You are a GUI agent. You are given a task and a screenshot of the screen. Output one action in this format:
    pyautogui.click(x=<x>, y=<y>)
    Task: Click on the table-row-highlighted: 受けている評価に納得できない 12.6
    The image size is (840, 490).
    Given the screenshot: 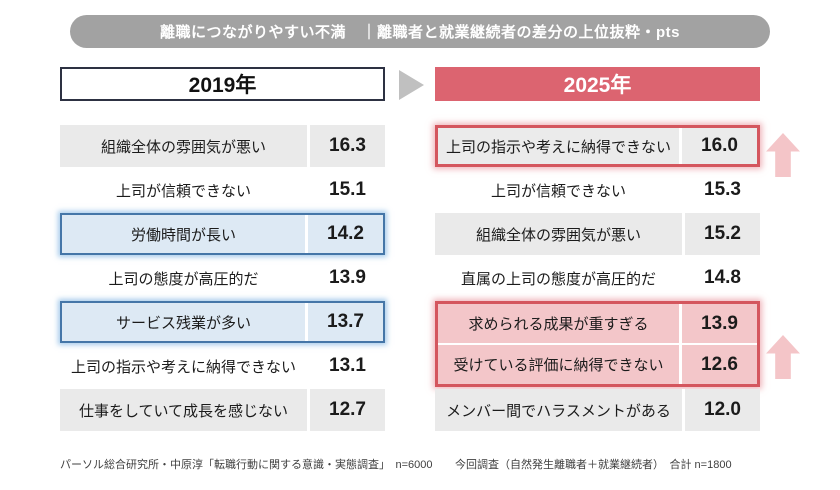 What is the action you would take?
    pyautogui.click(x=597, y=364)
    